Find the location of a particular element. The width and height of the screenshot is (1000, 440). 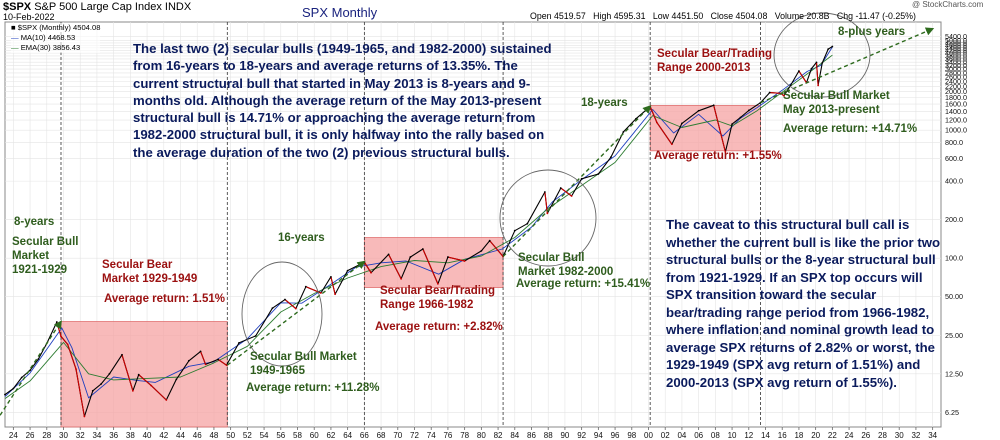

bull-2013-return: Average return: +14.71% is located at coordinates (850, 129).